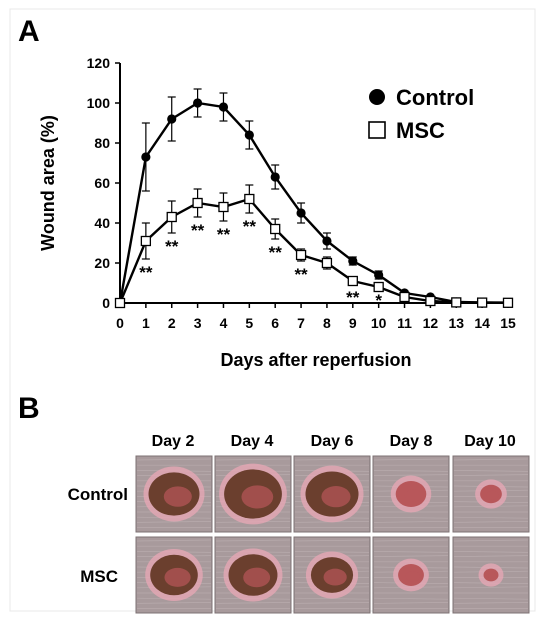 The width and height of the screenshot is (545, 623). Describe the element at coordinates (404, 323) in the screenshot. I see `x-tick-label: 11` at that location.